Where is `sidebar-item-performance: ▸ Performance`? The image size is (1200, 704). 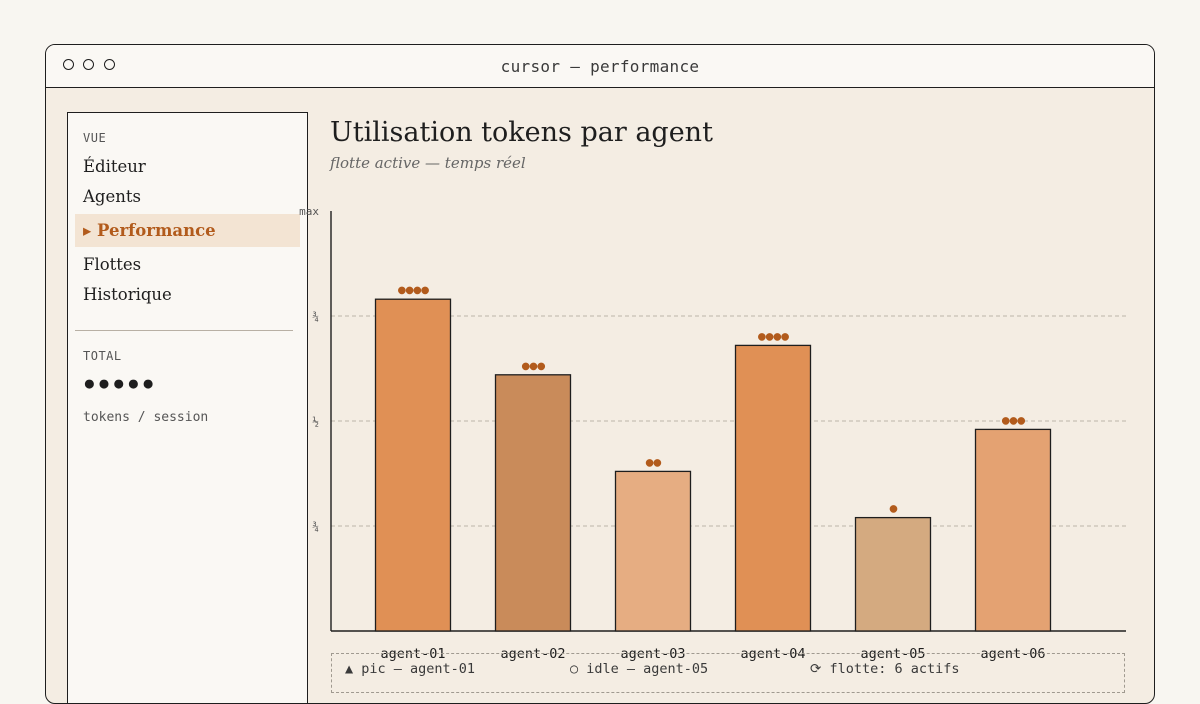 sidebar-item-performance: ▸ Performance is located at coordinates (187, 230).